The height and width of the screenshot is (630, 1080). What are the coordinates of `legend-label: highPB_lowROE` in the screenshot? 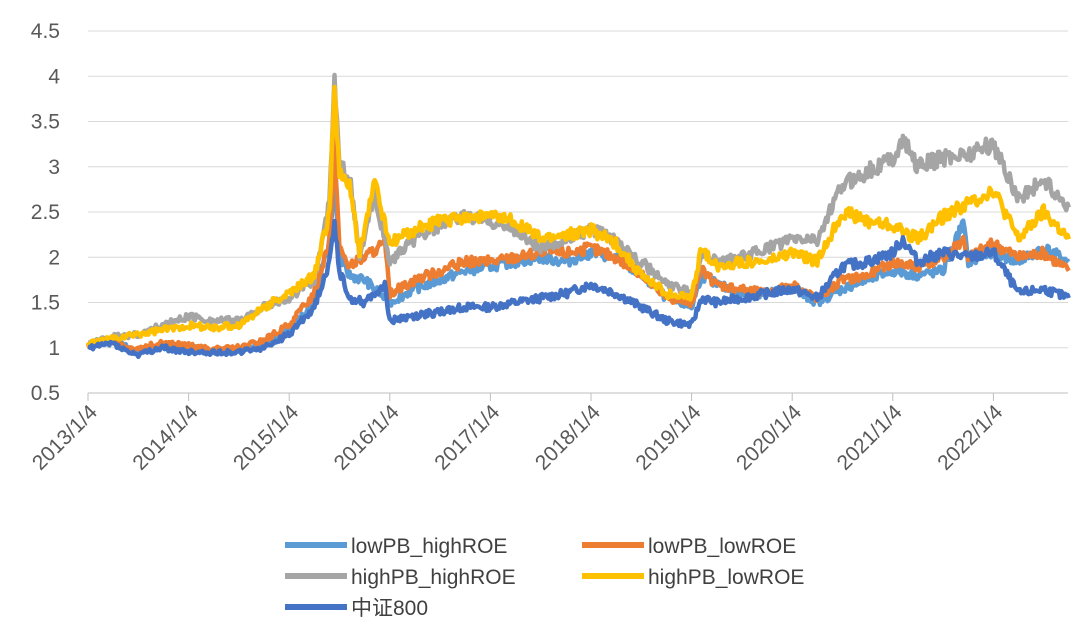 It's located at (726, 577).